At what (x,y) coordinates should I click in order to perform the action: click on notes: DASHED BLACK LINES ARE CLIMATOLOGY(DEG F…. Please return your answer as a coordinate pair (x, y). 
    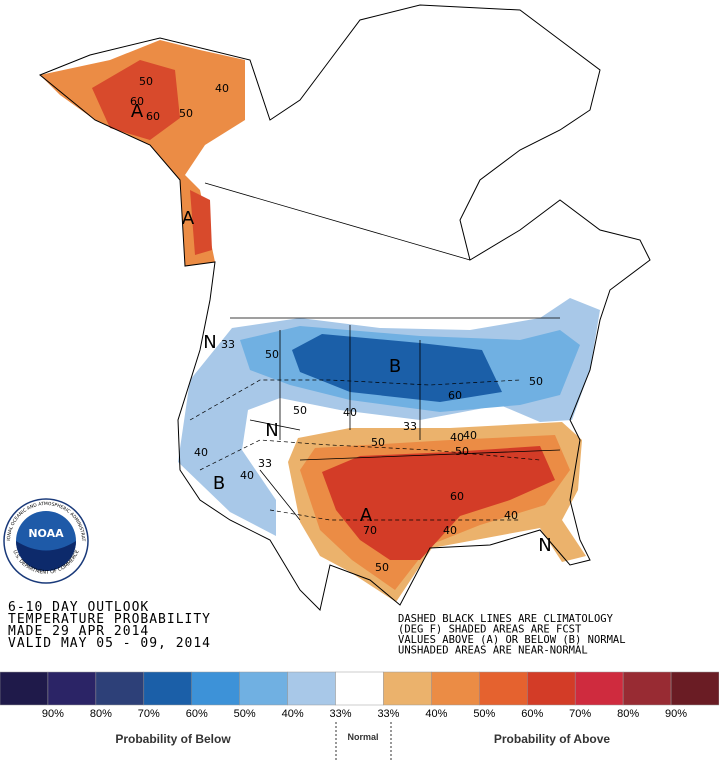
    Looking at the image, I should click on (512, 635).